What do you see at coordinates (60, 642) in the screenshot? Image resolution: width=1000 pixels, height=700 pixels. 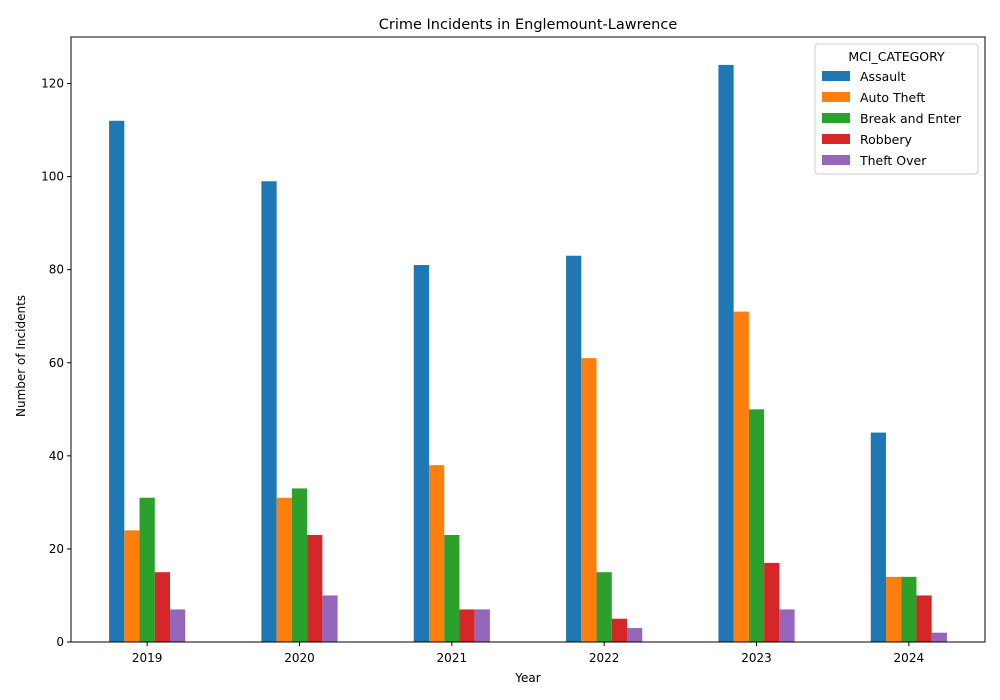 I see `y-tick-label: 0` at bounding box center [60, 642].